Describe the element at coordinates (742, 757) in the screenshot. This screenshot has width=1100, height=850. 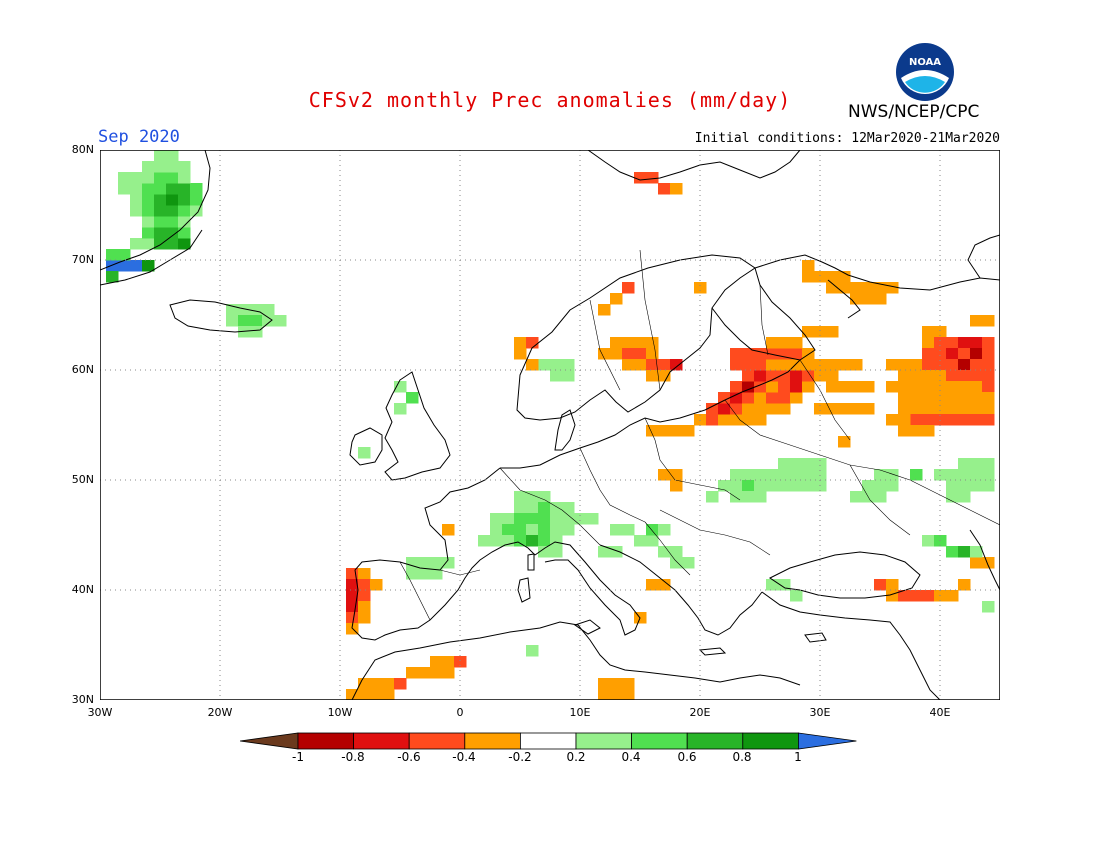
I see `colorbar-label: 0.8` at that location.